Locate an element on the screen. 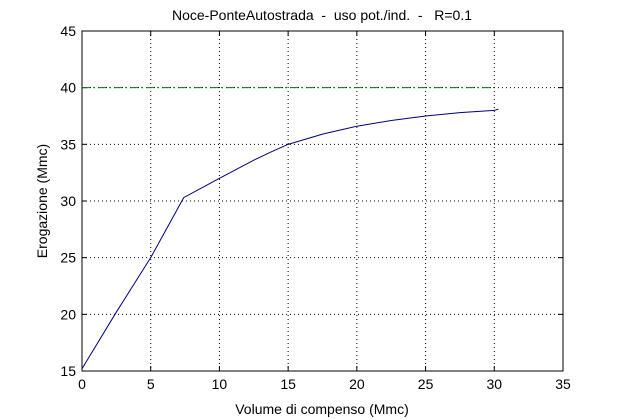  y-tick-label: 15 is located at coordinates (68, 371).